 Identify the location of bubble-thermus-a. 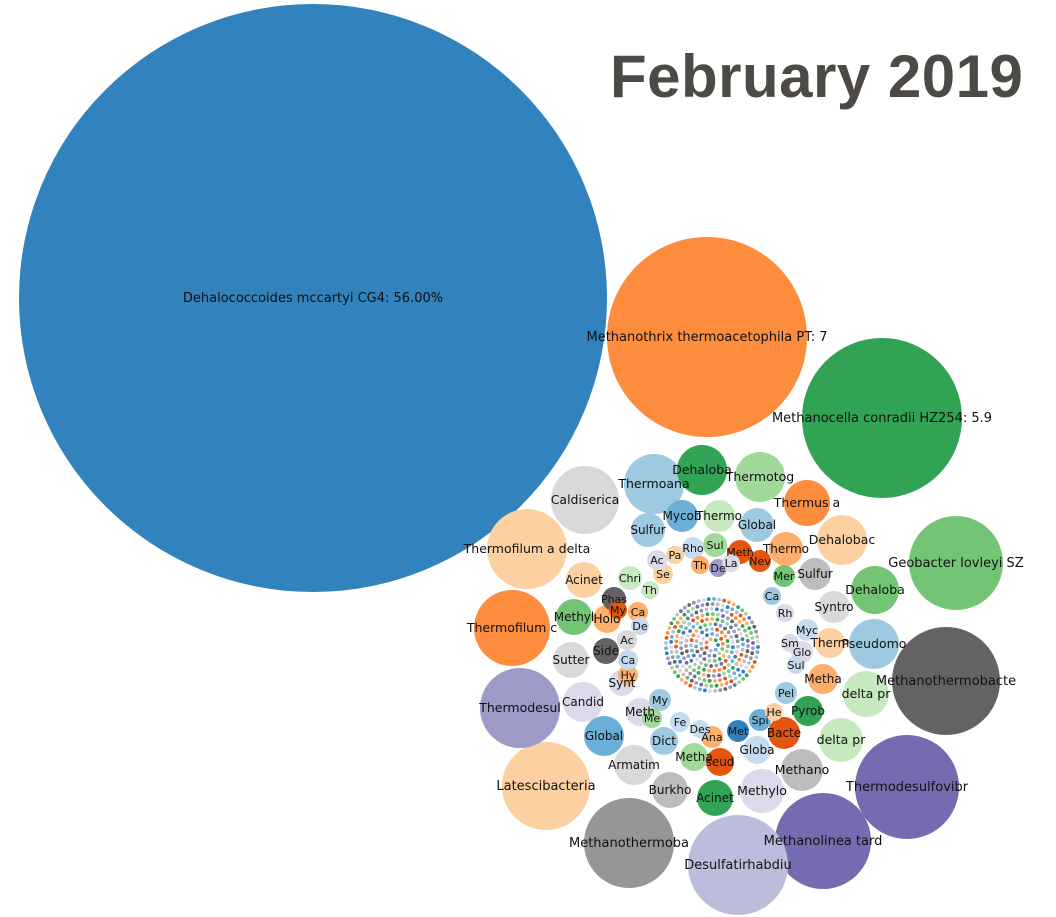
(807, 503).